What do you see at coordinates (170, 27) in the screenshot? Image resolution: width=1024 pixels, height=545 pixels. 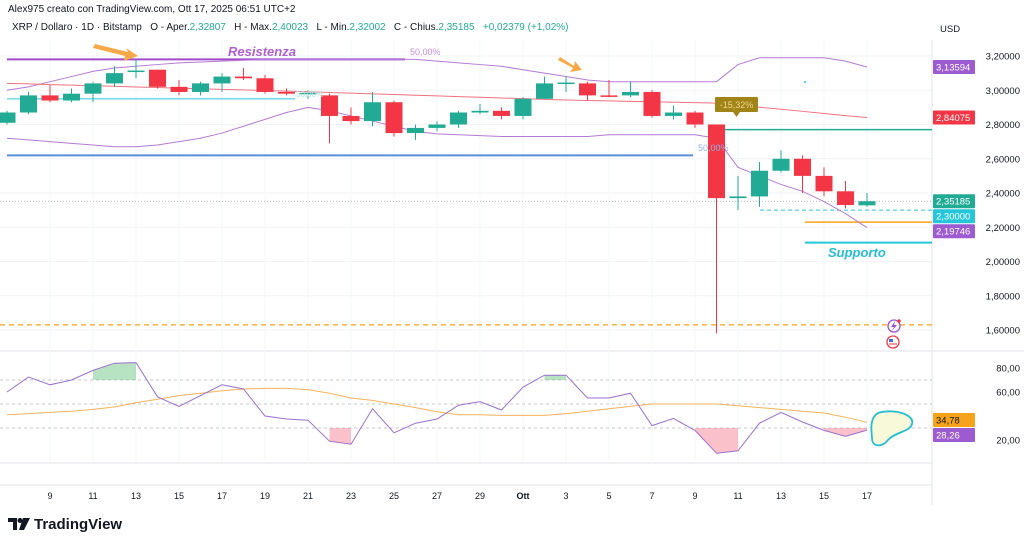 I see `open-label: O - Aper.` at bounding box center [170, 27].